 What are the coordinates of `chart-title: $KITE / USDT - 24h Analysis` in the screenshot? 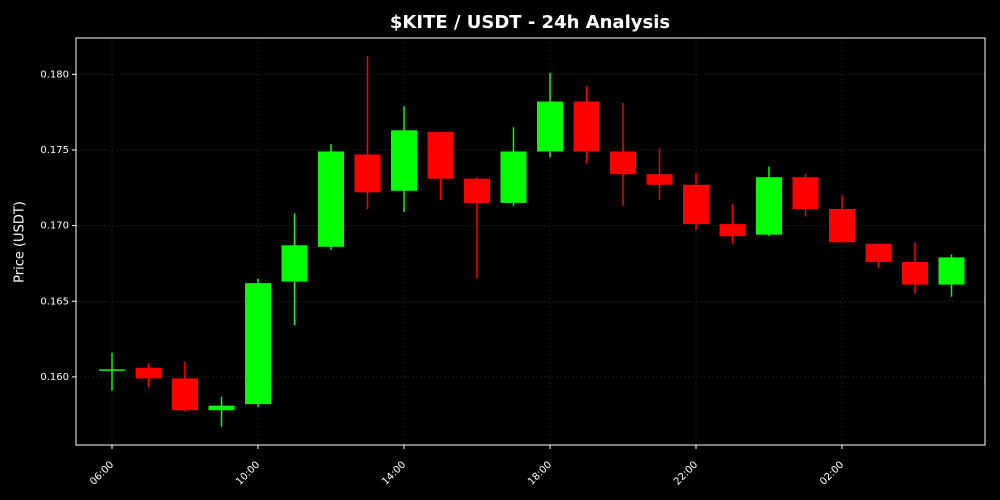 It's located at (530, 22).